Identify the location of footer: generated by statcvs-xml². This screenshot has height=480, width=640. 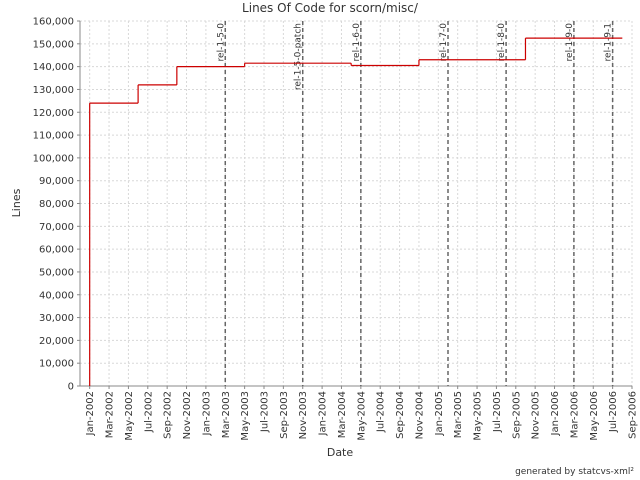
(574, 472).